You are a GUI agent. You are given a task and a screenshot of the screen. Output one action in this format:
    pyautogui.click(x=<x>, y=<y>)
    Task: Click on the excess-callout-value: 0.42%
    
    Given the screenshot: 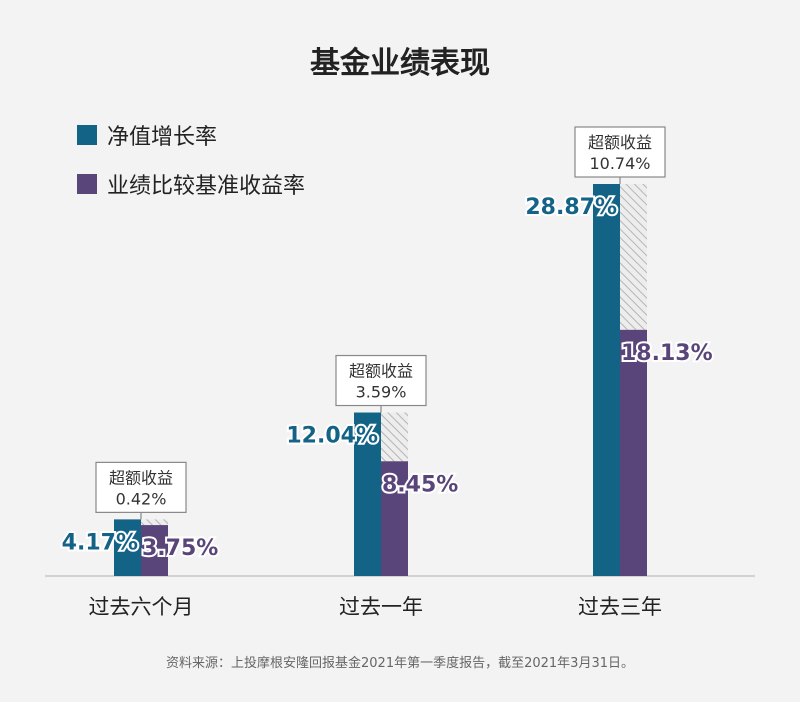 What is the action you would take?
    pyautogui.click(x=141, y=498)
    